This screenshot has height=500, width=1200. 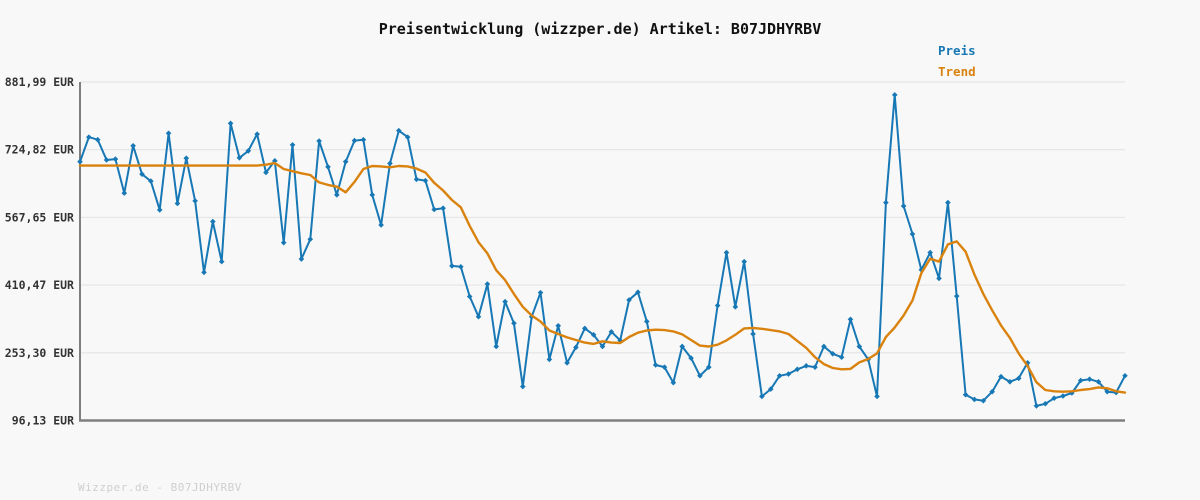 What do you see at coordinates (39, 353) in the screenshot?
I see `y-tick-label: 253,30 EUR` at bounding box center [39, 353].